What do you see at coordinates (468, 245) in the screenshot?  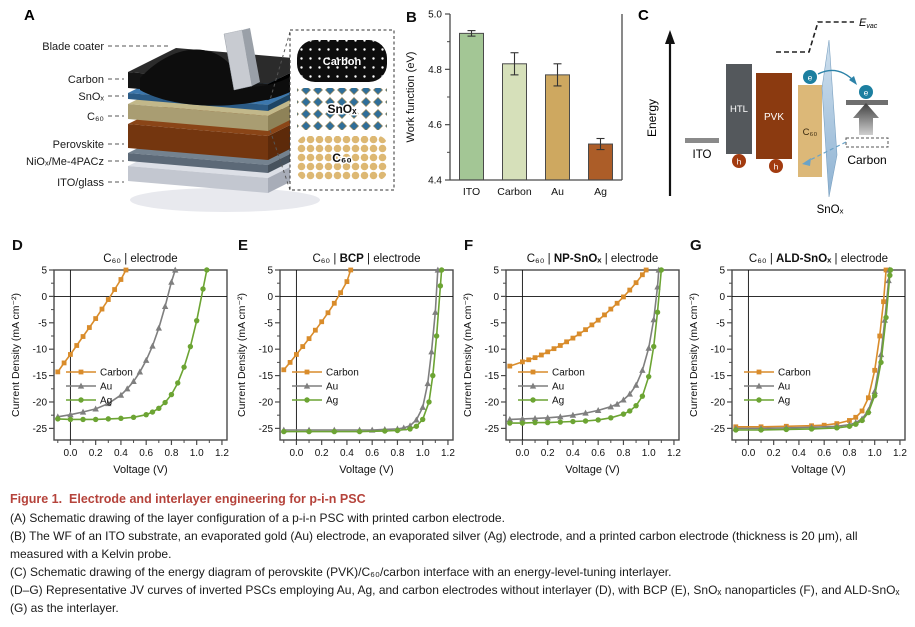 I see `panel-letter: F` at bounding box center [468, 245].